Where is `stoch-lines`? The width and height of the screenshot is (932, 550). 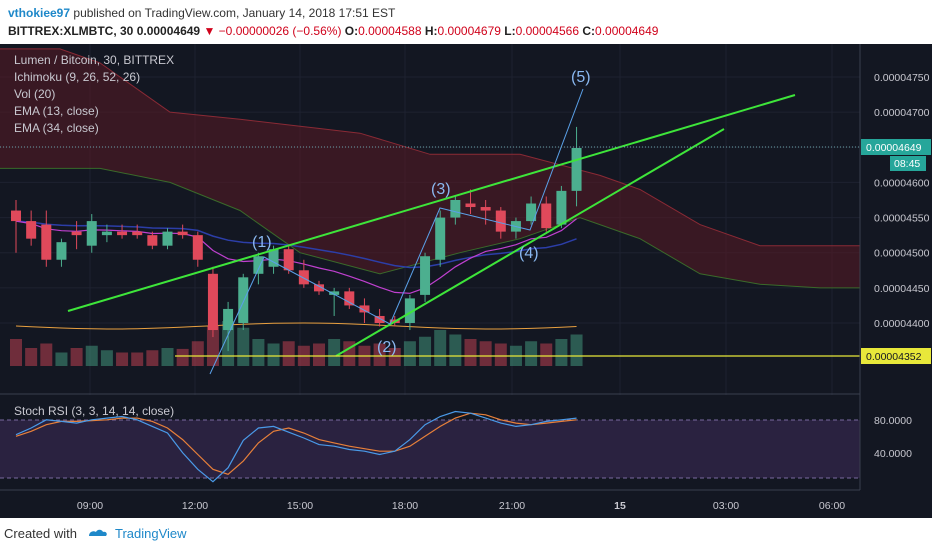
stoch-lines is located at coordinates (296, 446).